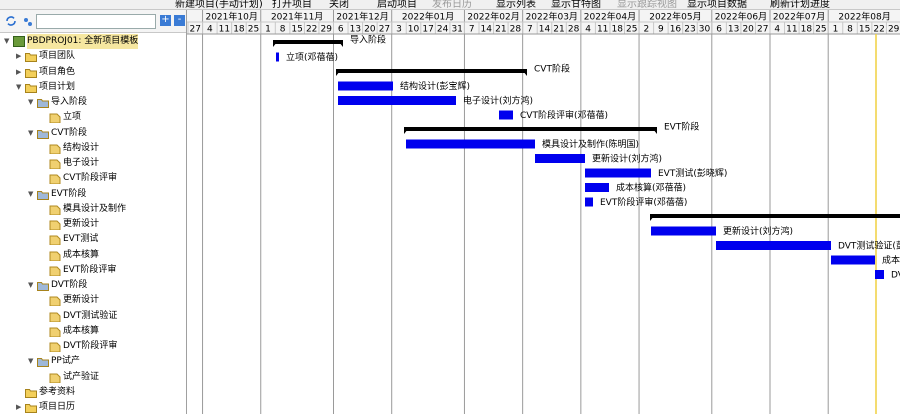 The width and height of the screenshot is (900, 414). I want to click on day-label: 17, so click(427, 30).